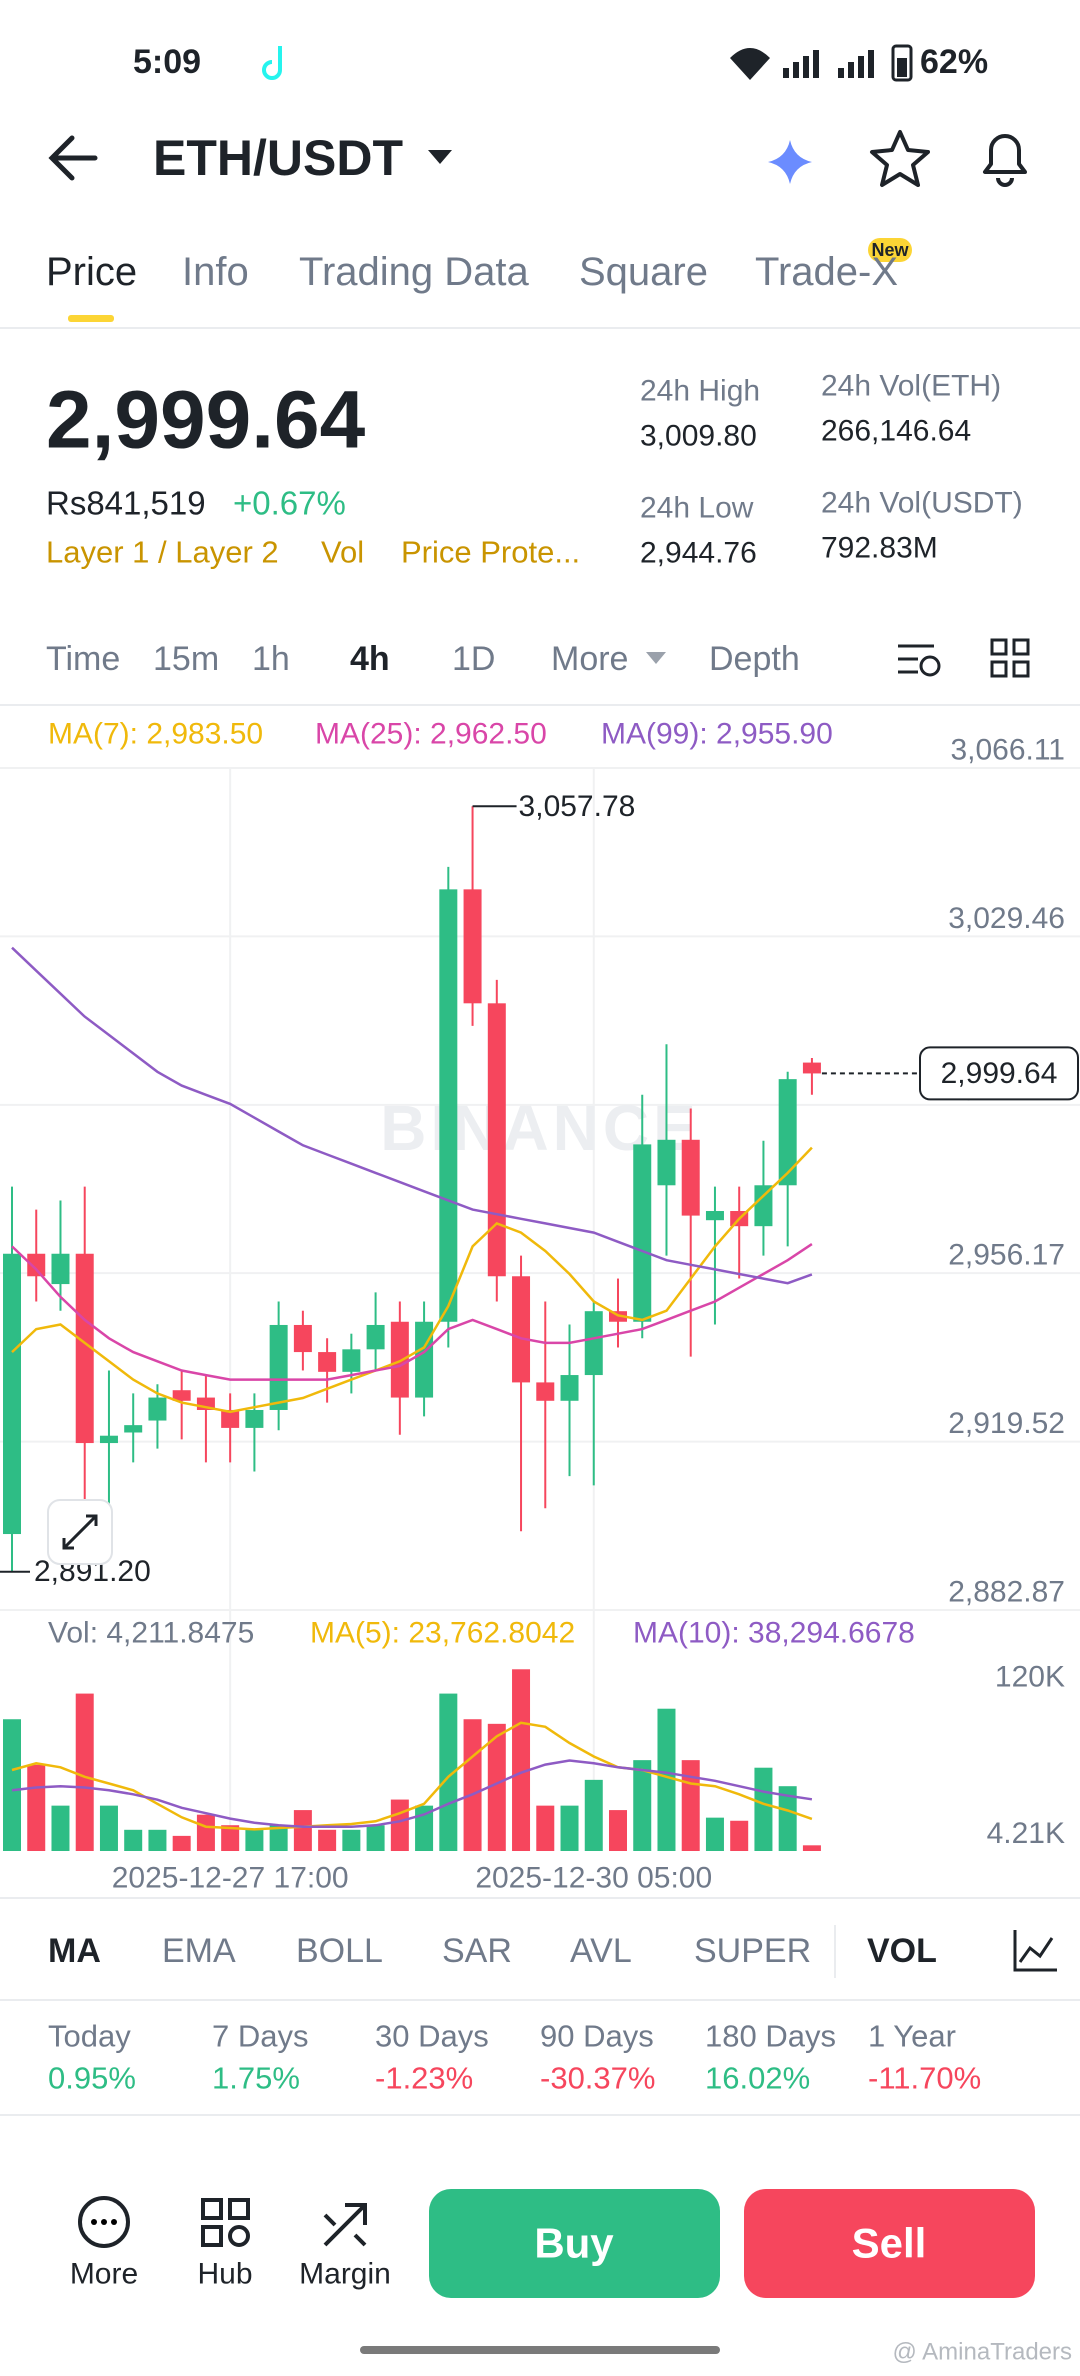 This screenshot has height=2376, width=1080. I want to click on tab: Trading Data, so click(414, 272).